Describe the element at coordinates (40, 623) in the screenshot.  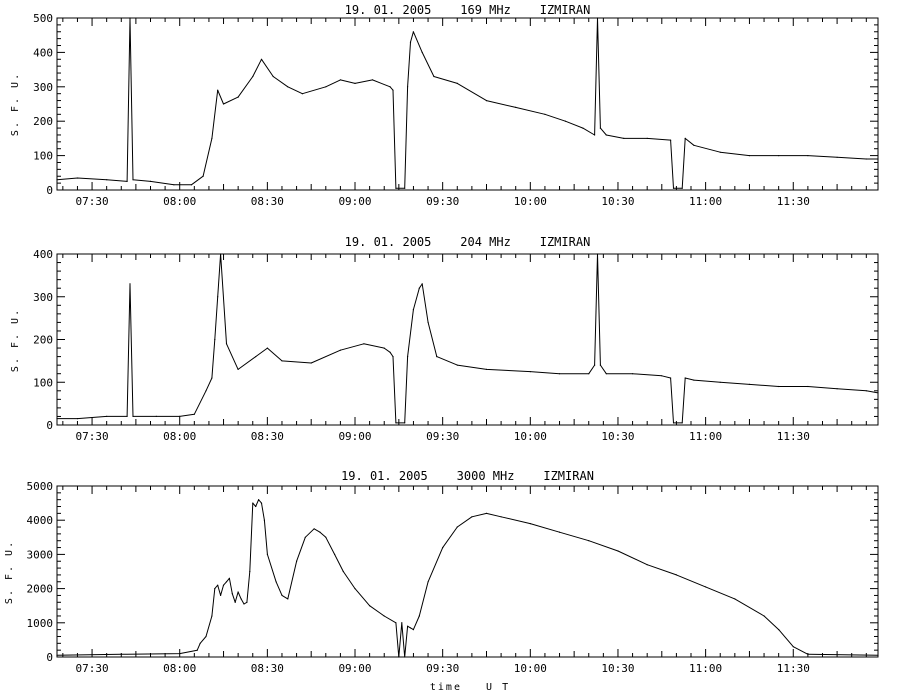
I see `y-tick-label: 1000` at that location.